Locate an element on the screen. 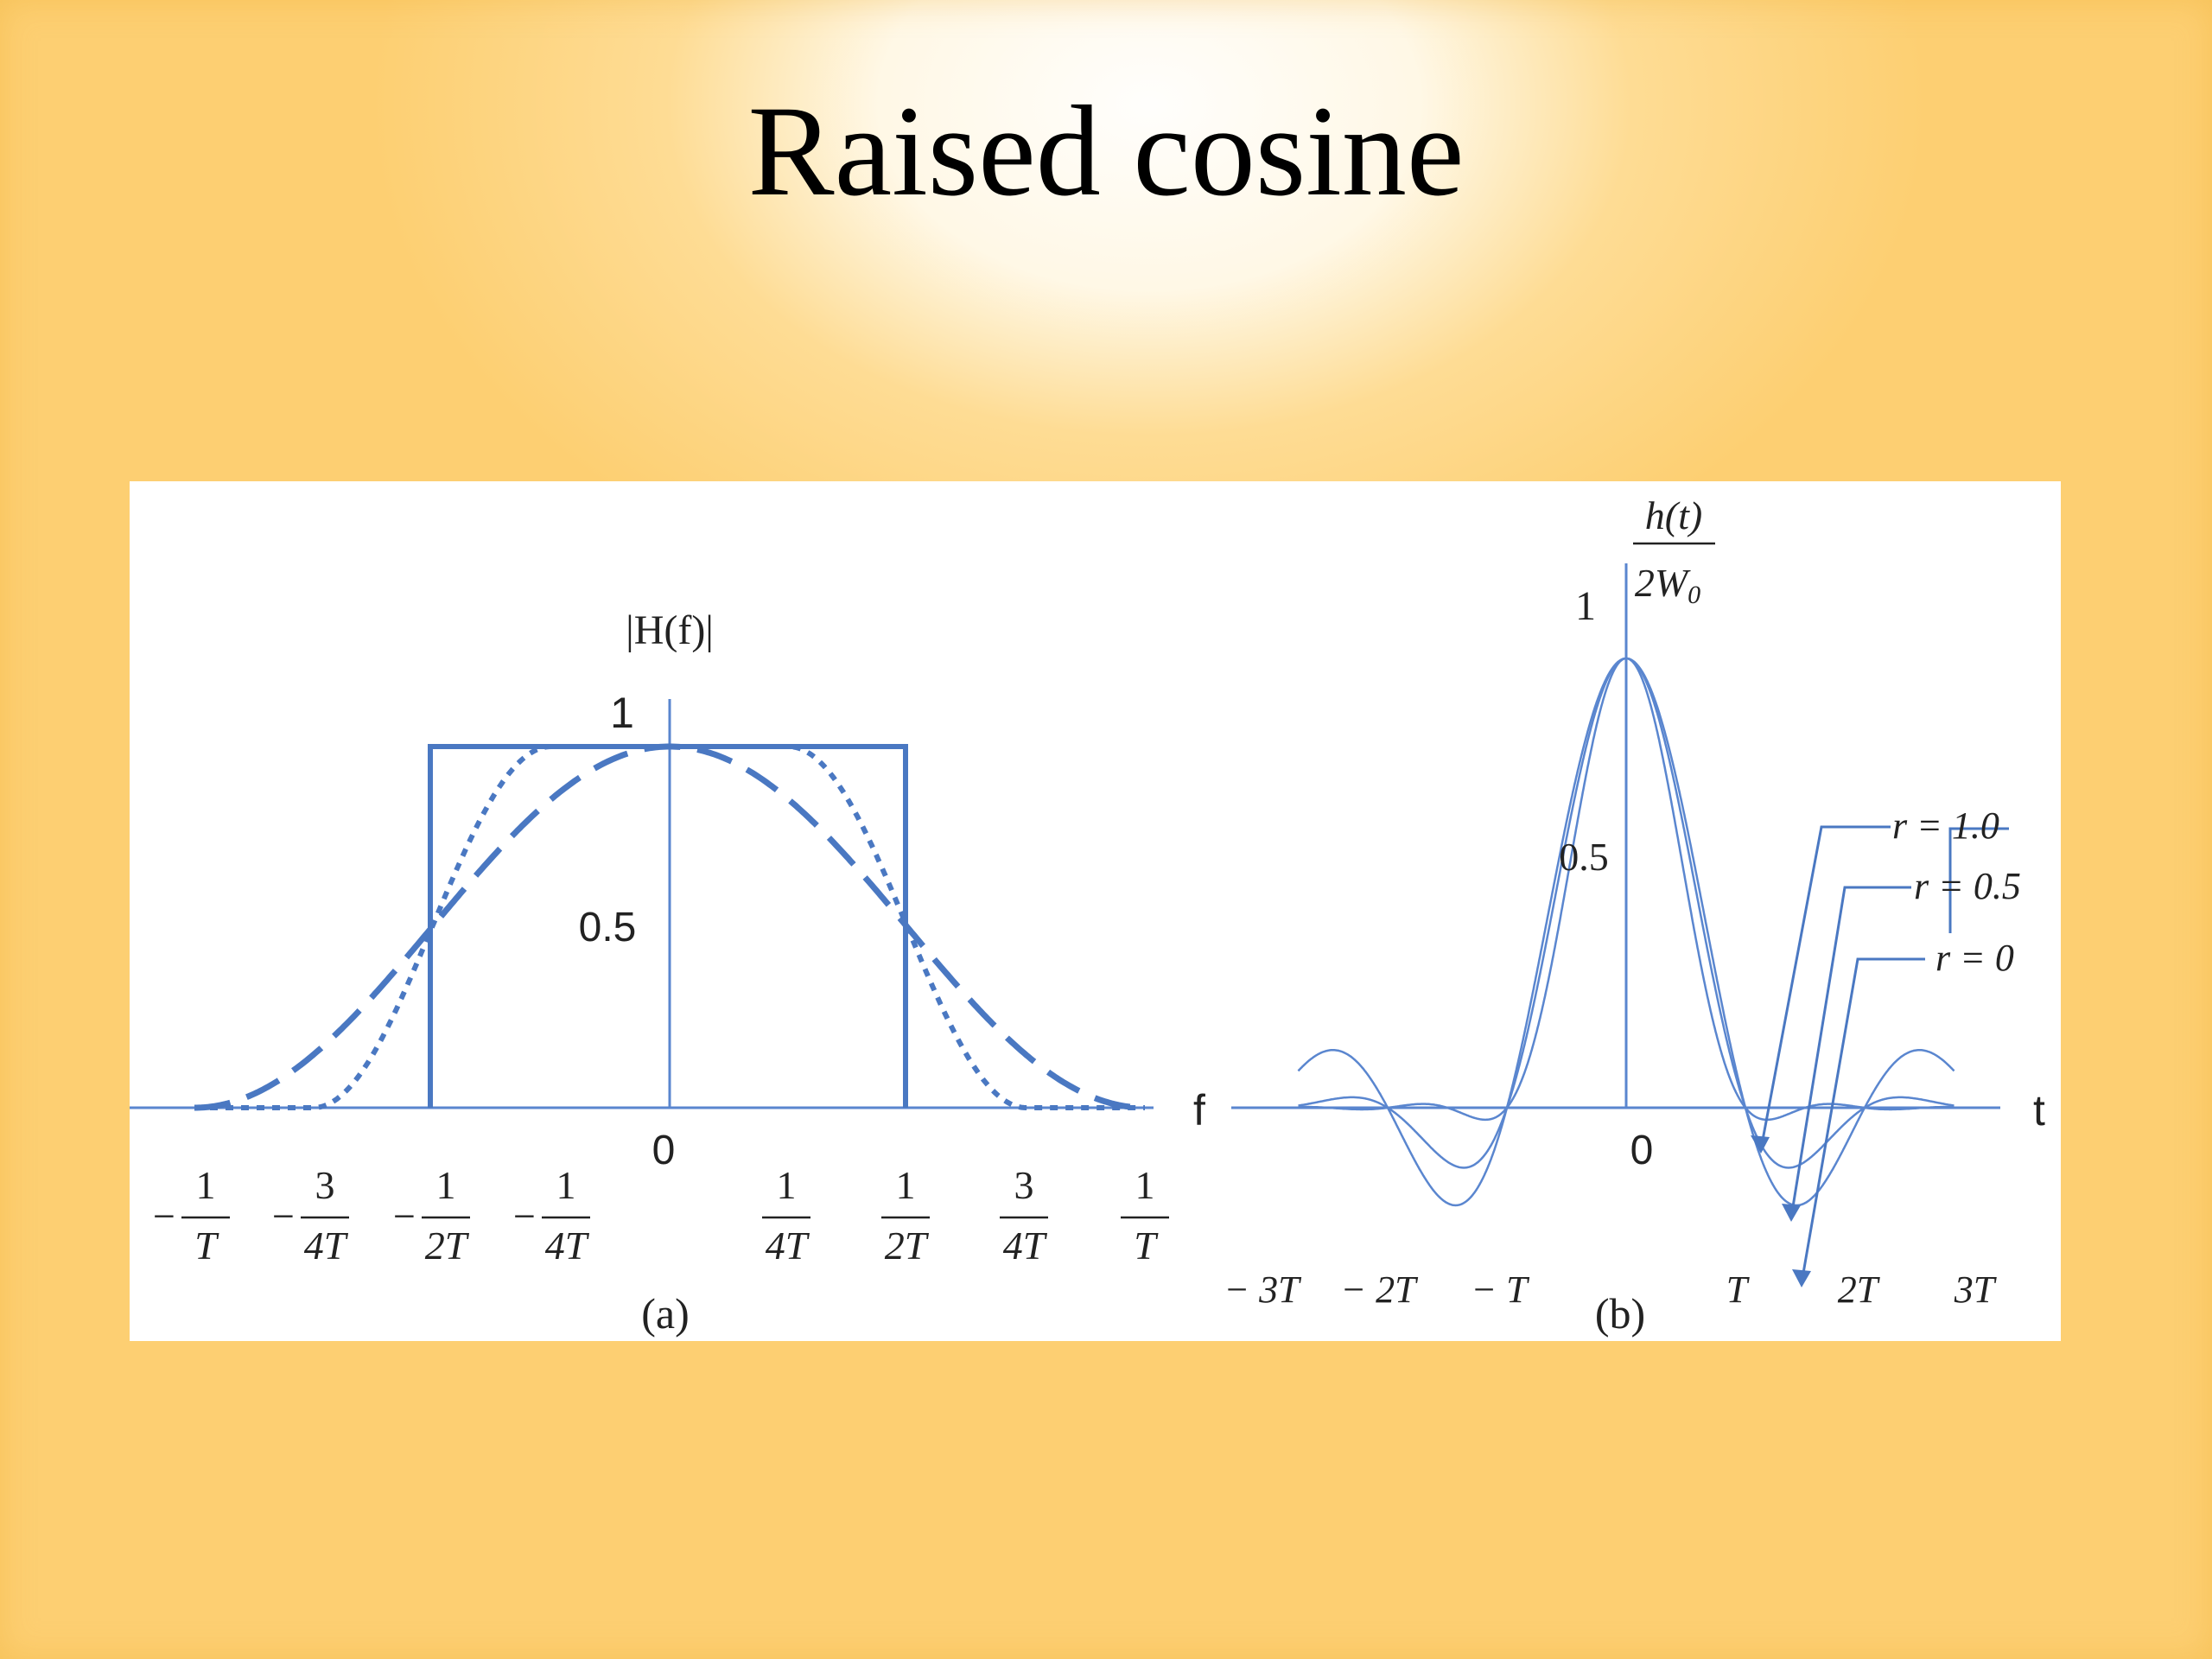 The image size is (2212, 1659). legend-r10-label: r = 1.0 is located at coordinates (1945, 825).